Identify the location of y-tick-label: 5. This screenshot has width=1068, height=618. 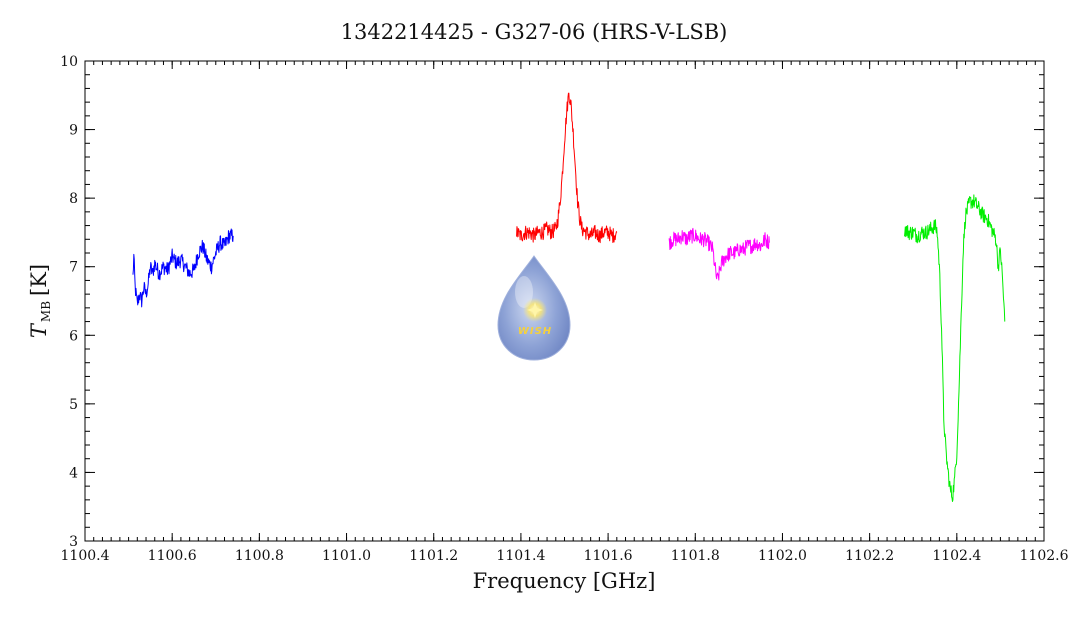
(73, 405).